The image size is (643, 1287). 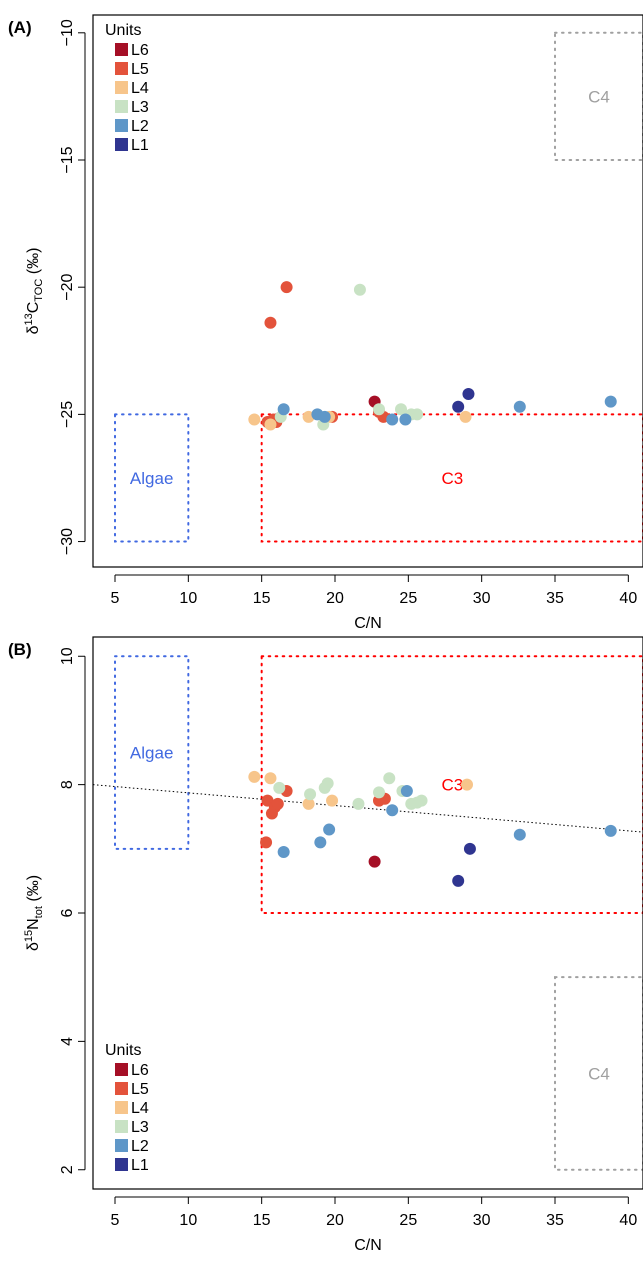 I want to click on panel-a-y-tick-label: −30, so click(x=67, y=541).